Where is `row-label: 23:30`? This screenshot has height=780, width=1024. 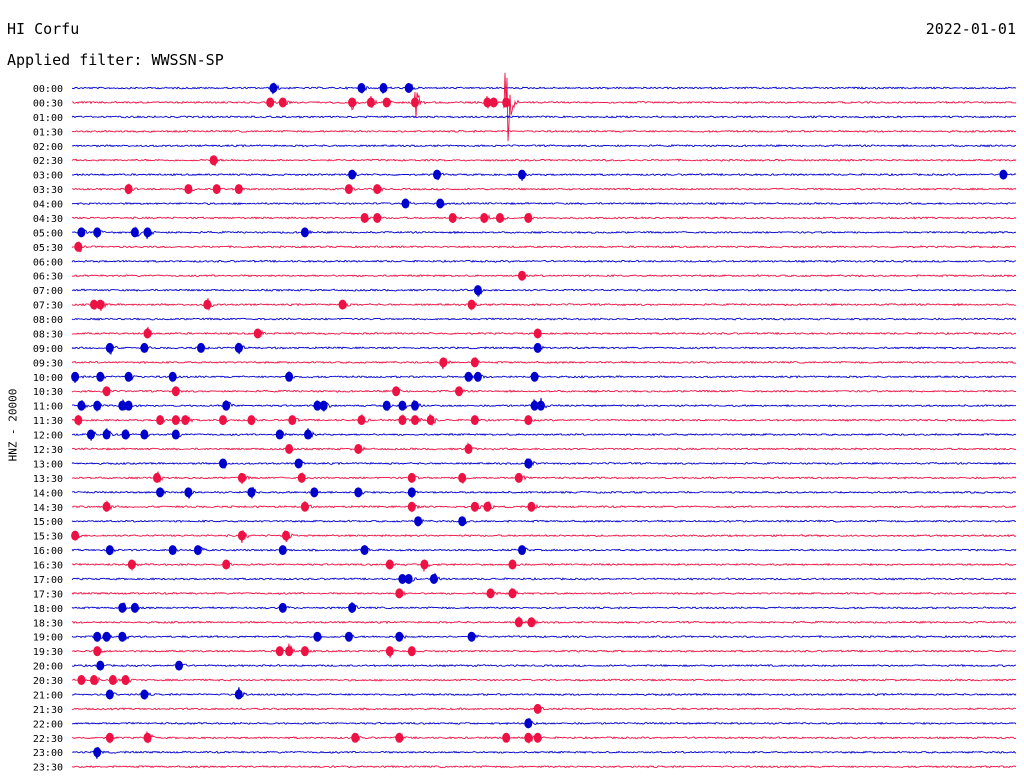 row-label: 23:30 is located at coordinates (48, 768).